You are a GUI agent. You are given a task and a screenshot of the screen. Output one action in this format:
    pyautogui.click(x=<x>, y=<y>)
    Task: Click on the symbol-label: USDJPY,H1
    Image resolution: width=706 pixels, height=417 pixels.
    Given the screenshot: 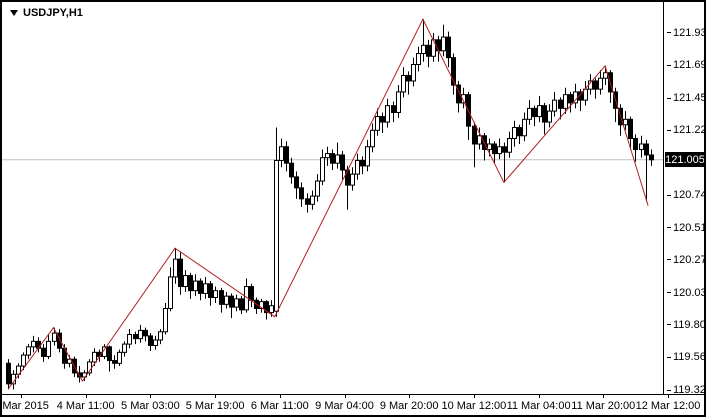 What is the action you would take?
    pyautogui.click(x=53, y=13)
    